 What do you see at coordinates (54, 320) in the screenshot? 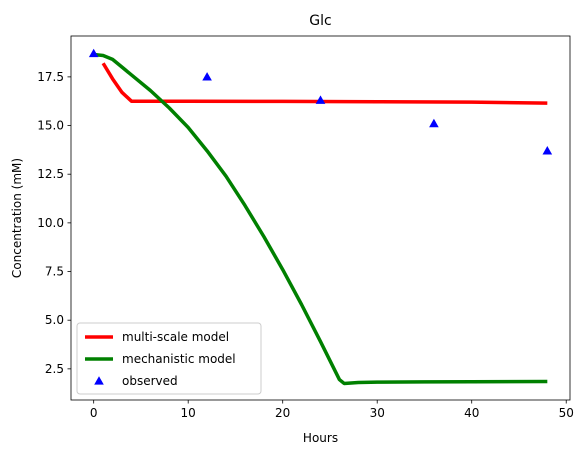
I see `y-tick-label: 5.0` at bounding box center [54, 320].